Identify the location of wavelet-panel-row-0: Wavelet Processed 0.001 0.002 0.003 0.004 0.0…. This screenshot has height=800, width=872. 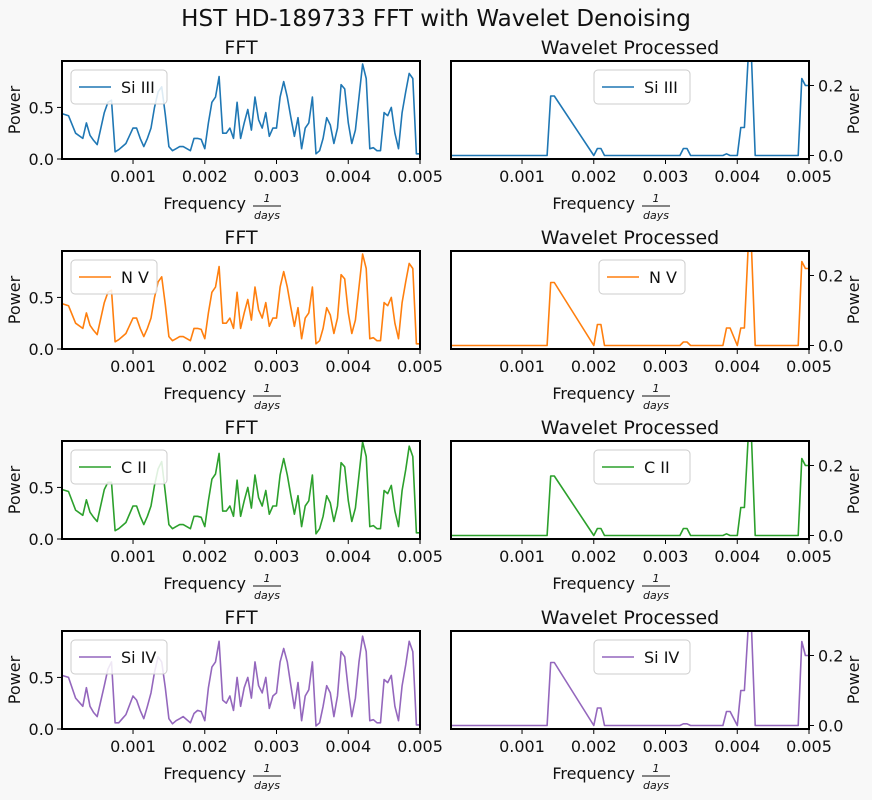
(656, 129).